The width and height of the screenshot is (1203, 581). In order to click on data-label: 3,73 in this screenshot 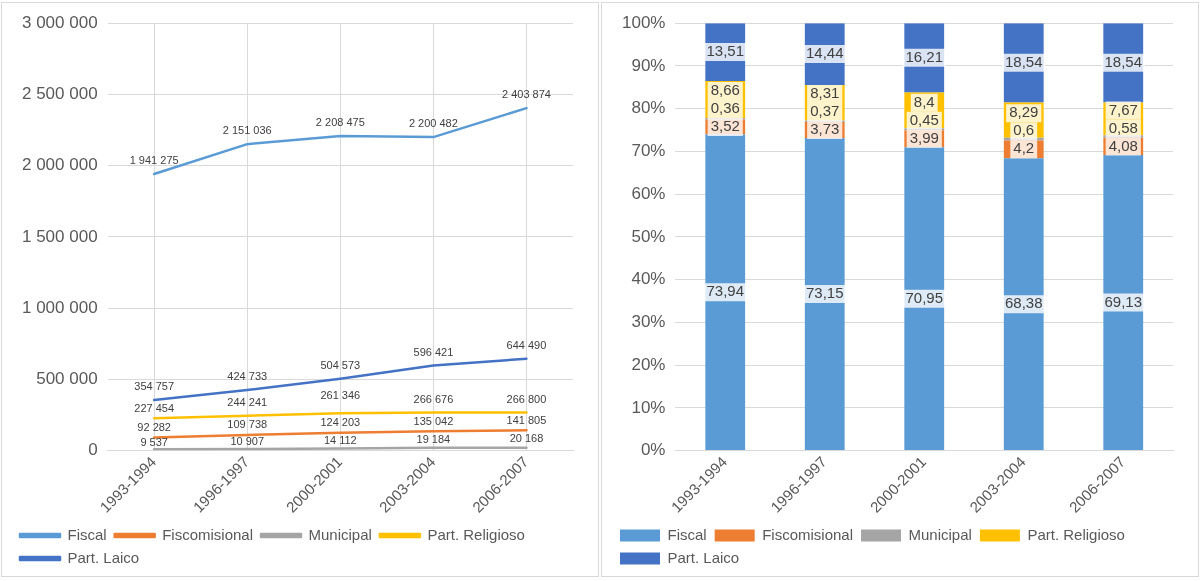, I will do `click(825, 129)`.